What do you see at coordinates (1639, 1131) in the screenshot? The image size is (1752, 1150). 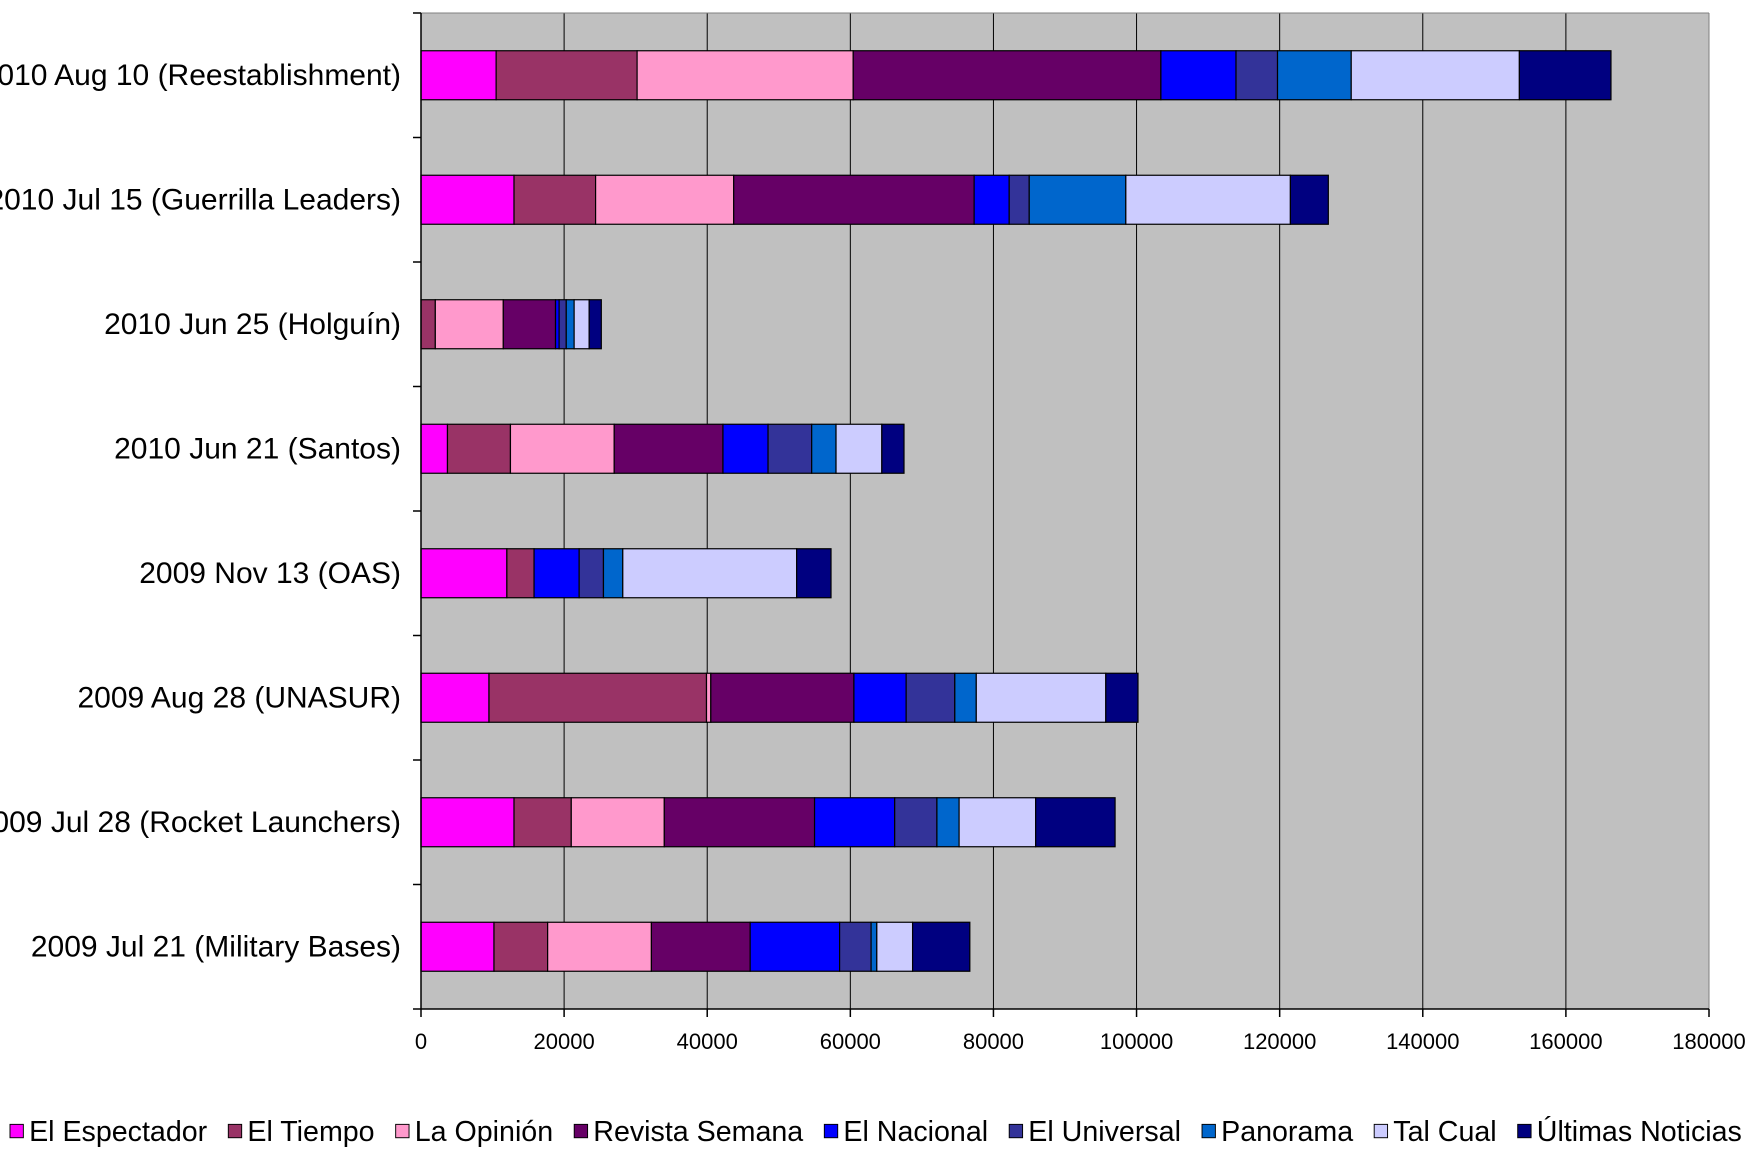 I see `legend-label: Últimas Noticias` at bounding box center [1639, 1131].